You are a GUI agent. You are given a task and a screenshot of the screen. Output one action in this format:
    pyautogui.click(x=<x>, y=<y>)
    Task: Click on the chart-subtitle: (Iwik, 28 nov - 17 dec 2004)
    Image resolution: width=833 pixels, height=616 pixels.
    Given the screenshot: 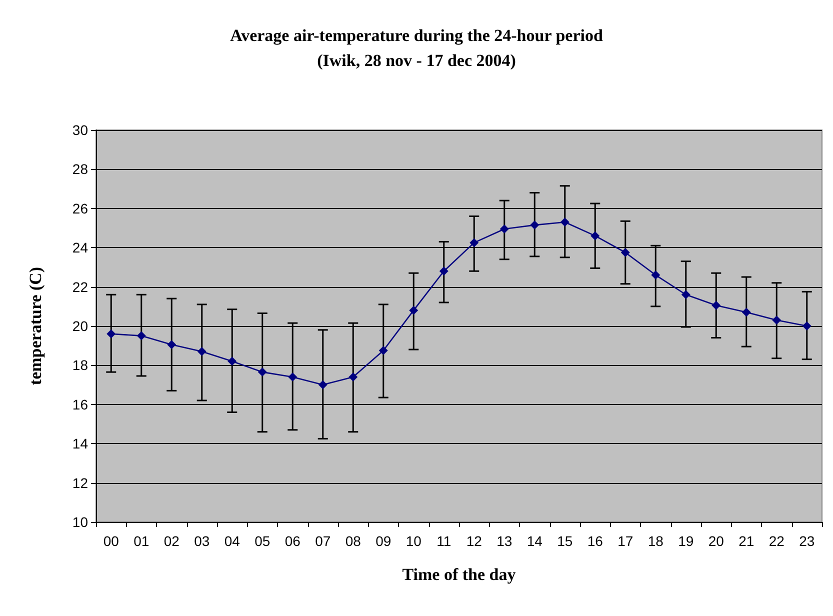 What is the action you would take?
    pyautogui.click(x=416, y=60)
    